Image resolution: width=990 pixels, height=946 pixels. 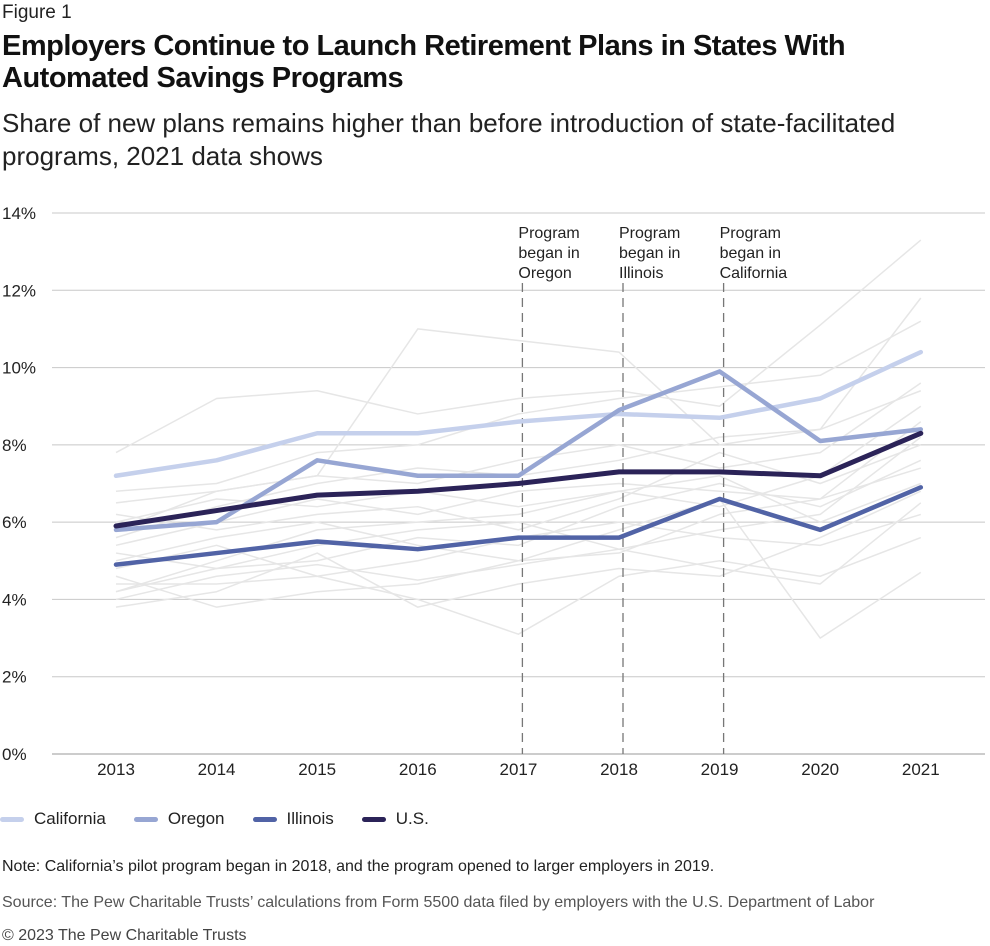 I want to click on legend-item-illinois: Illinois, so click(x=293, y=819).